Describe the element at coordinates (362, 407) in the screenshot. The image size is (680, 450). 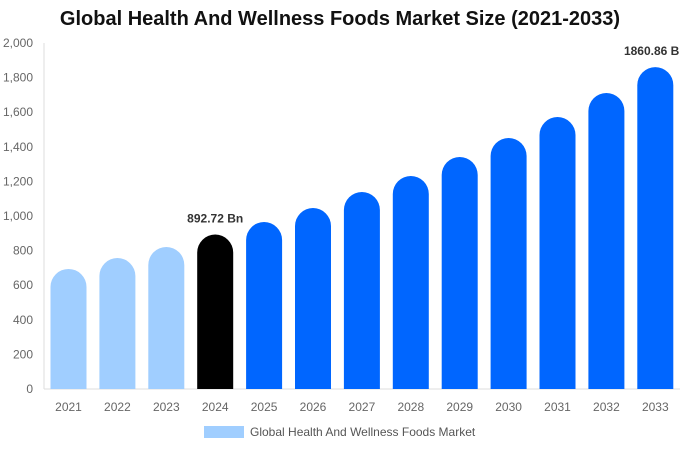
I see `x-tick-label: 2027` at that location.